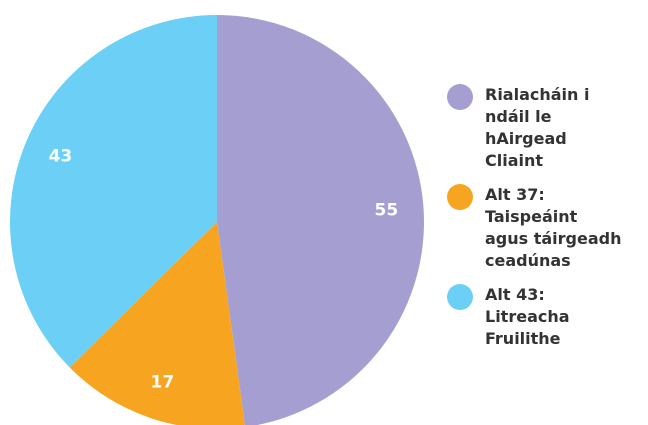 Image resolution: width=648 pixels, height=425 pixels. I want to click on data-label: 55, so click(387, 210).